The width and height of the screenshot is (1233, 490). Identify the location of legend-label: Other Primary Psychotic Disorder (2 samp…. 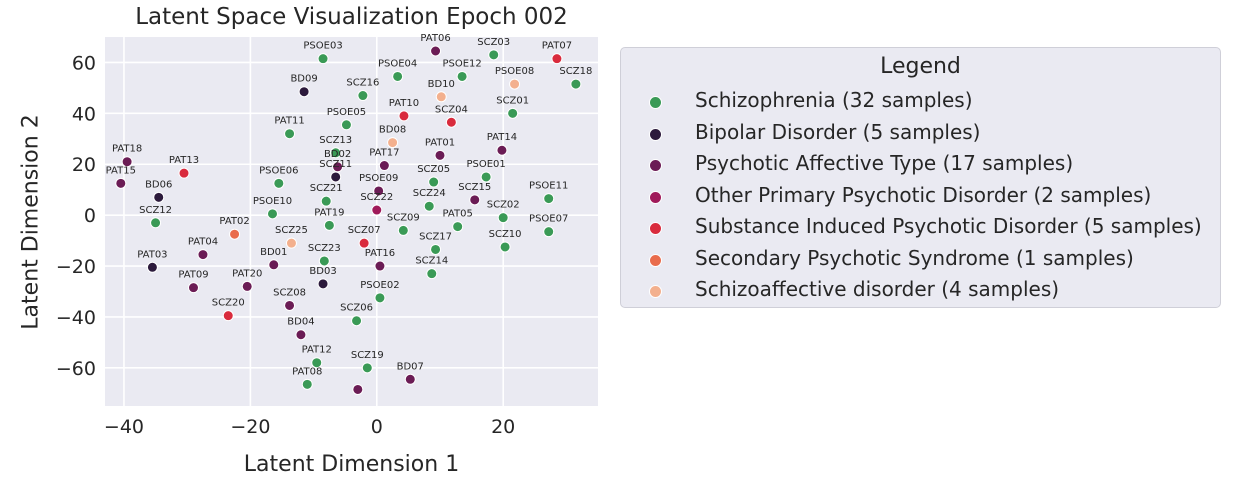
(923, 194).